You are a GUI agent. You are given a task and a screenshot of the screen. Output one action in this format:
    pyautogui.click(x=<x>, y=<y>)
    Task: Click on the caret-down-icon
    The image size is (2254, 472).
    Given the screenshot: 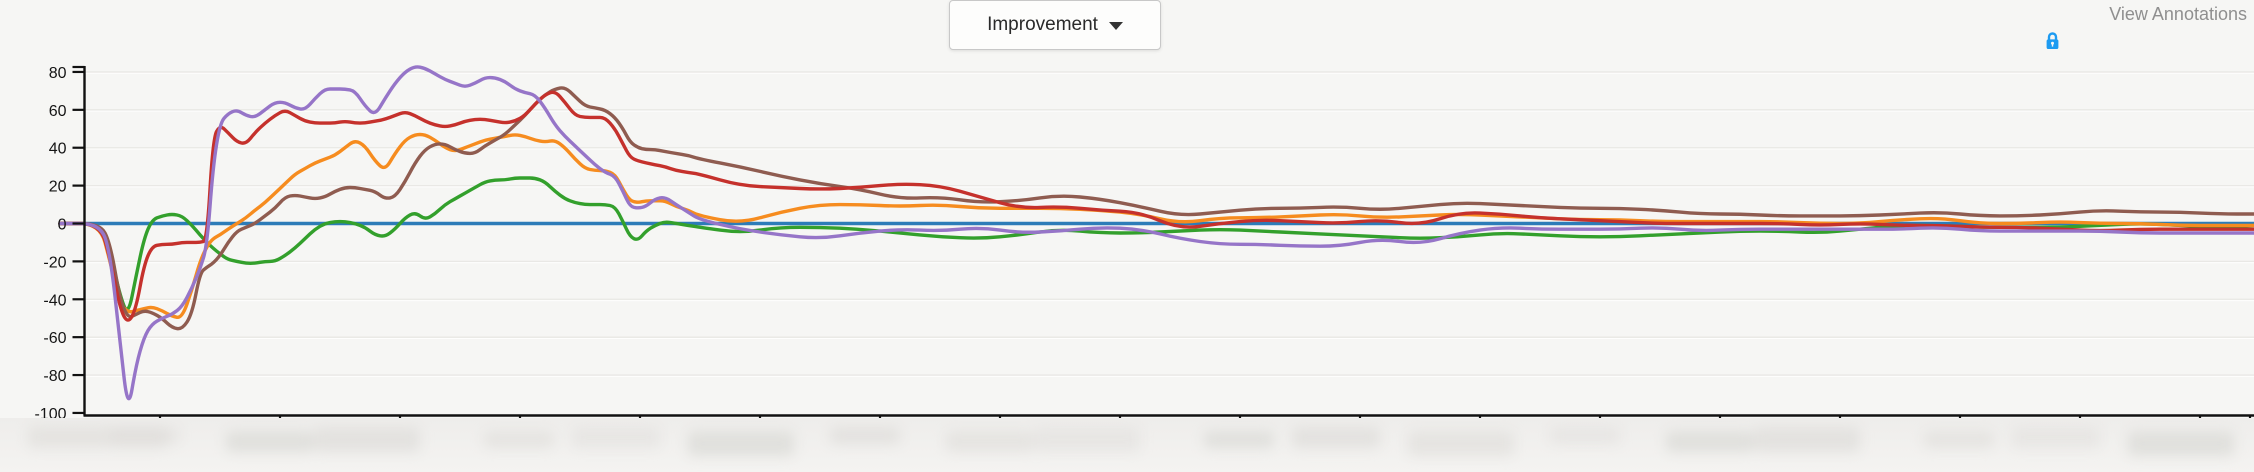 What is the action you would take?
    pyautogui.click(x=1115, y=26)
    